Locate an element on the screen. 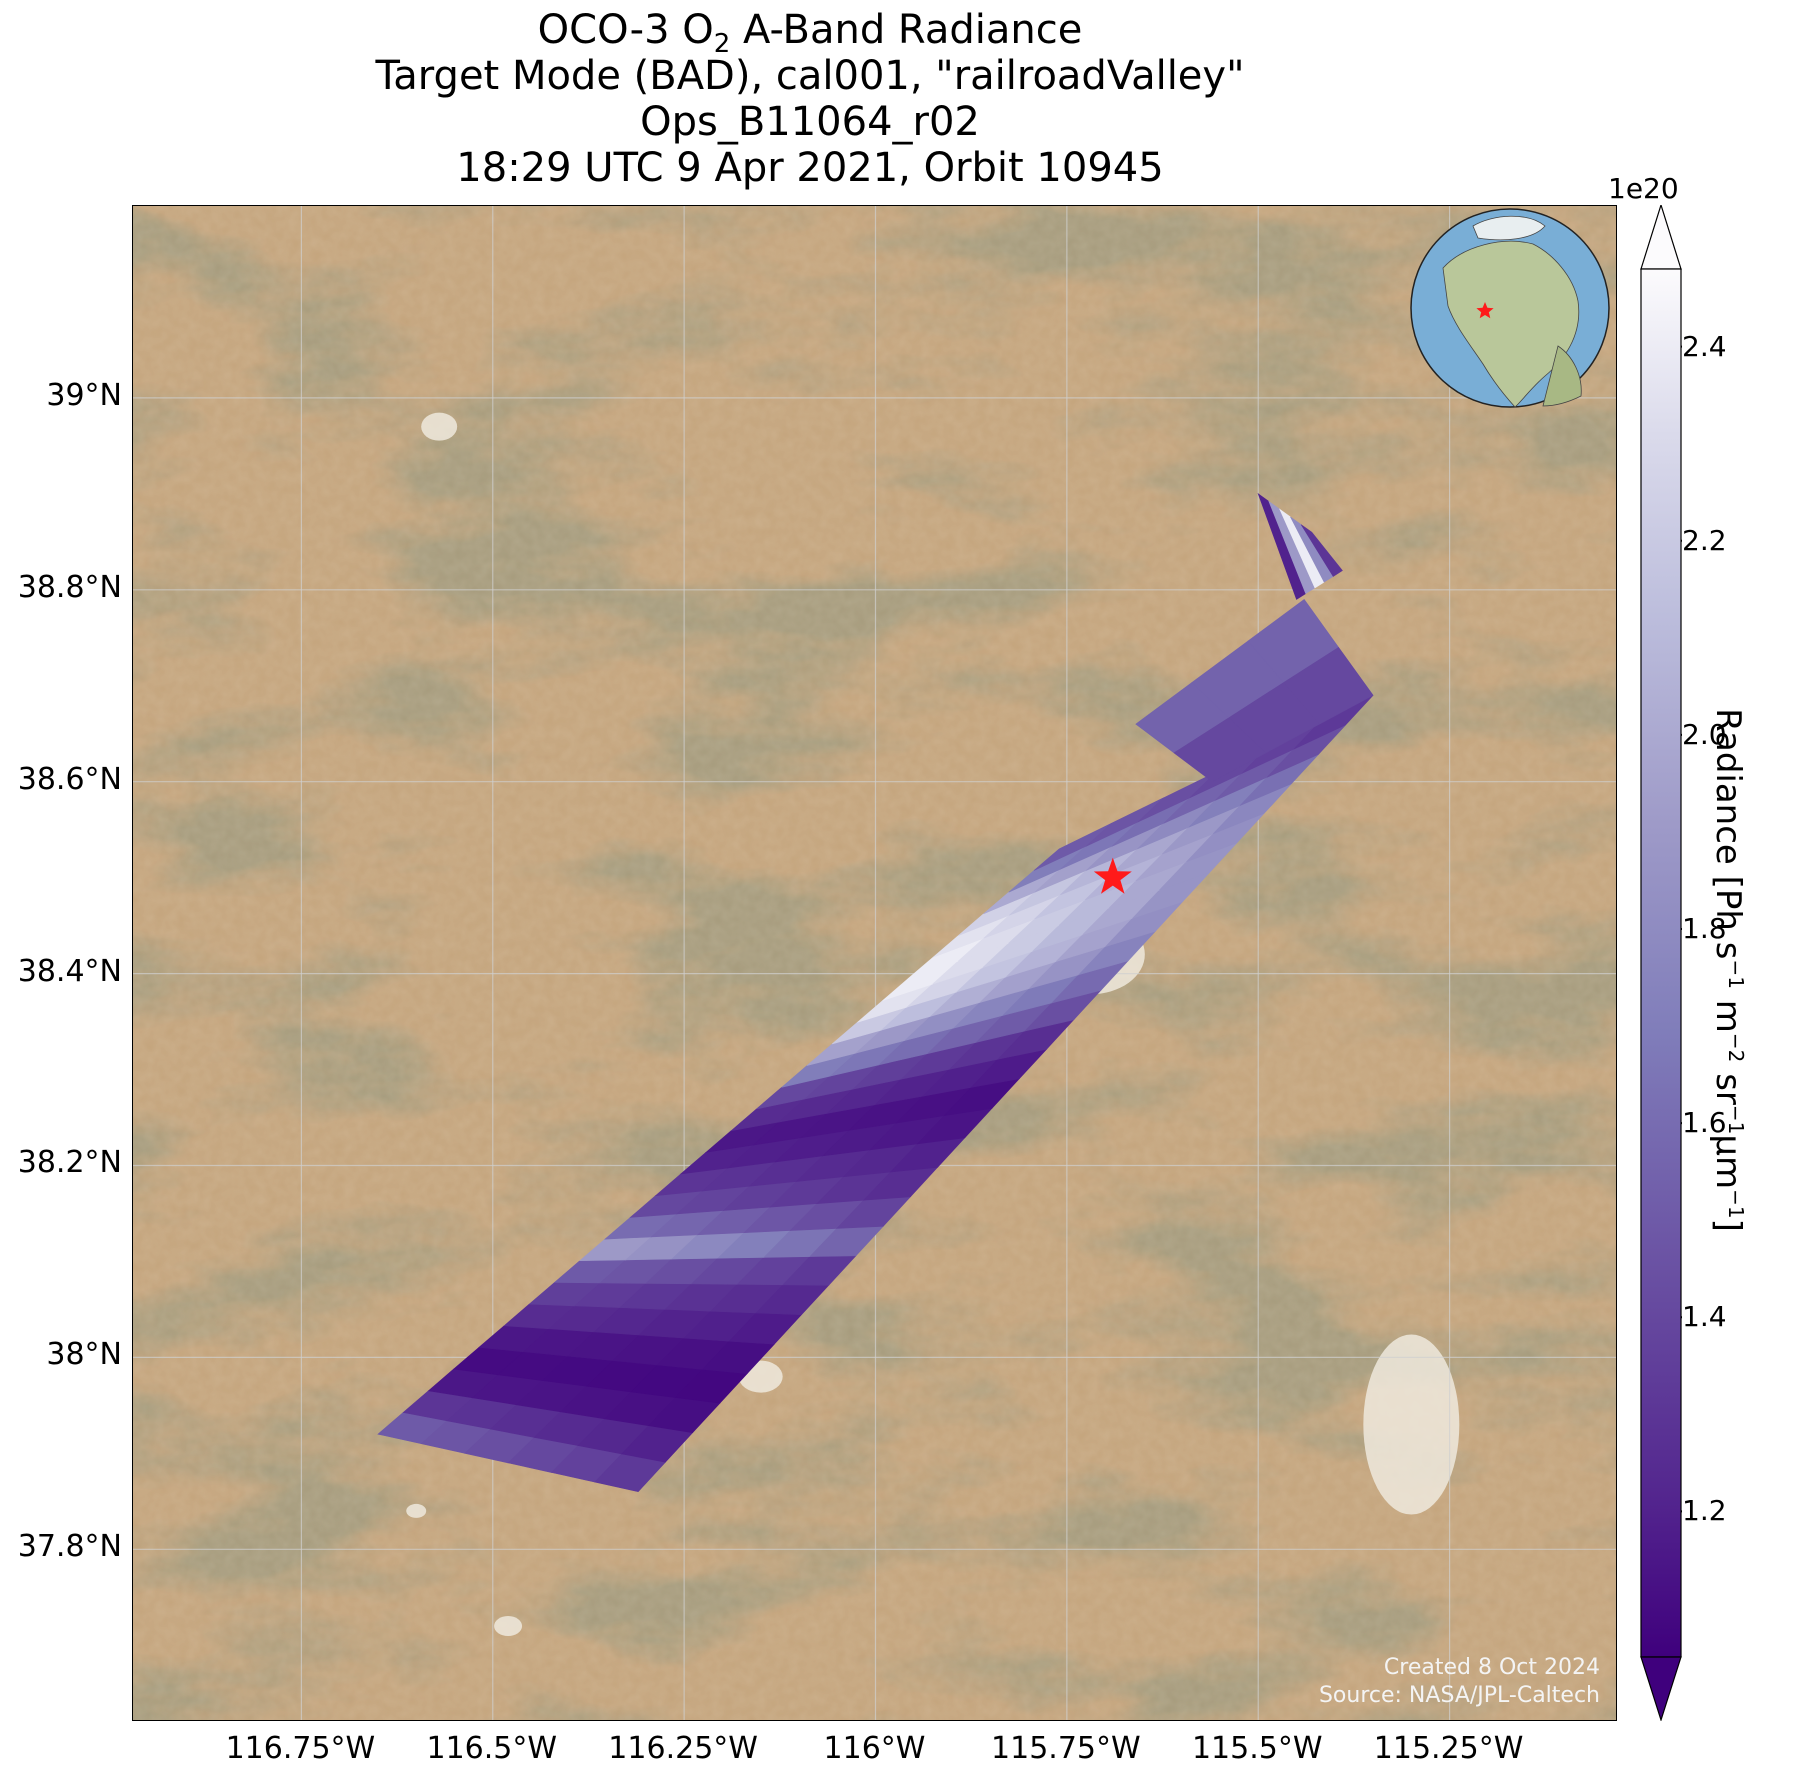 This screenshot has width=1799, height=1771. colorbar-label-part: Radiance [Ph s is located at coordinates (1727, 834).